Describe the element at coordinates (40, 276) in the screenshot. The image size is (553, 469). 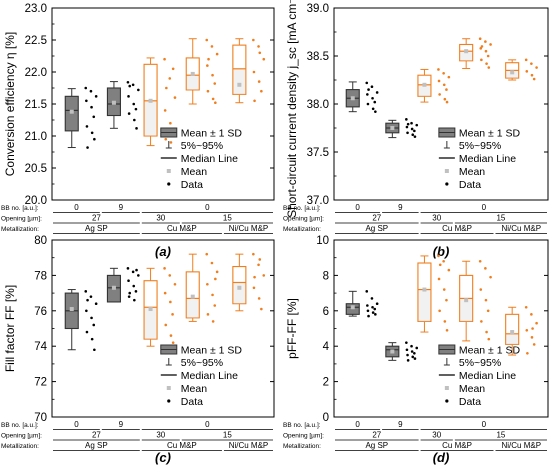
I see `y-tick-label: 78` at that location.